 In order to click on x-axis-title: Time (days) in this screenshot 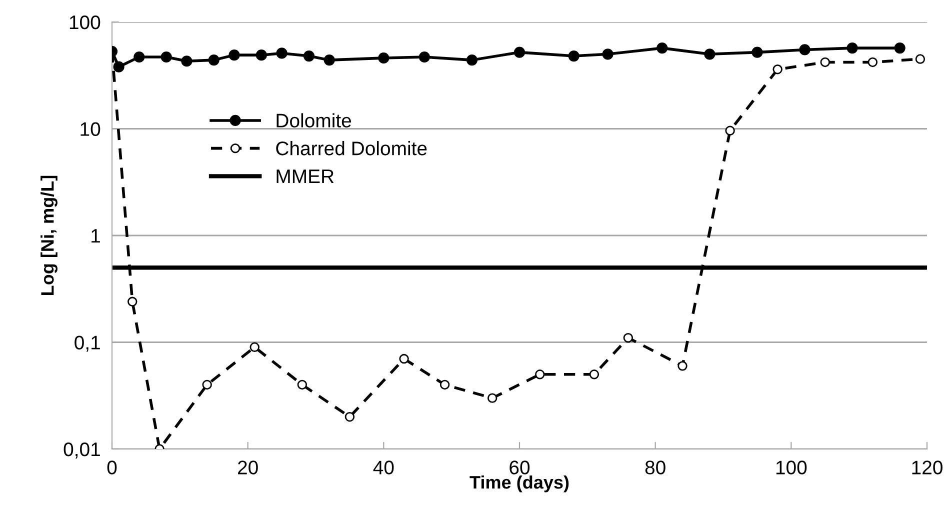, I will do `click(519, 483)`.